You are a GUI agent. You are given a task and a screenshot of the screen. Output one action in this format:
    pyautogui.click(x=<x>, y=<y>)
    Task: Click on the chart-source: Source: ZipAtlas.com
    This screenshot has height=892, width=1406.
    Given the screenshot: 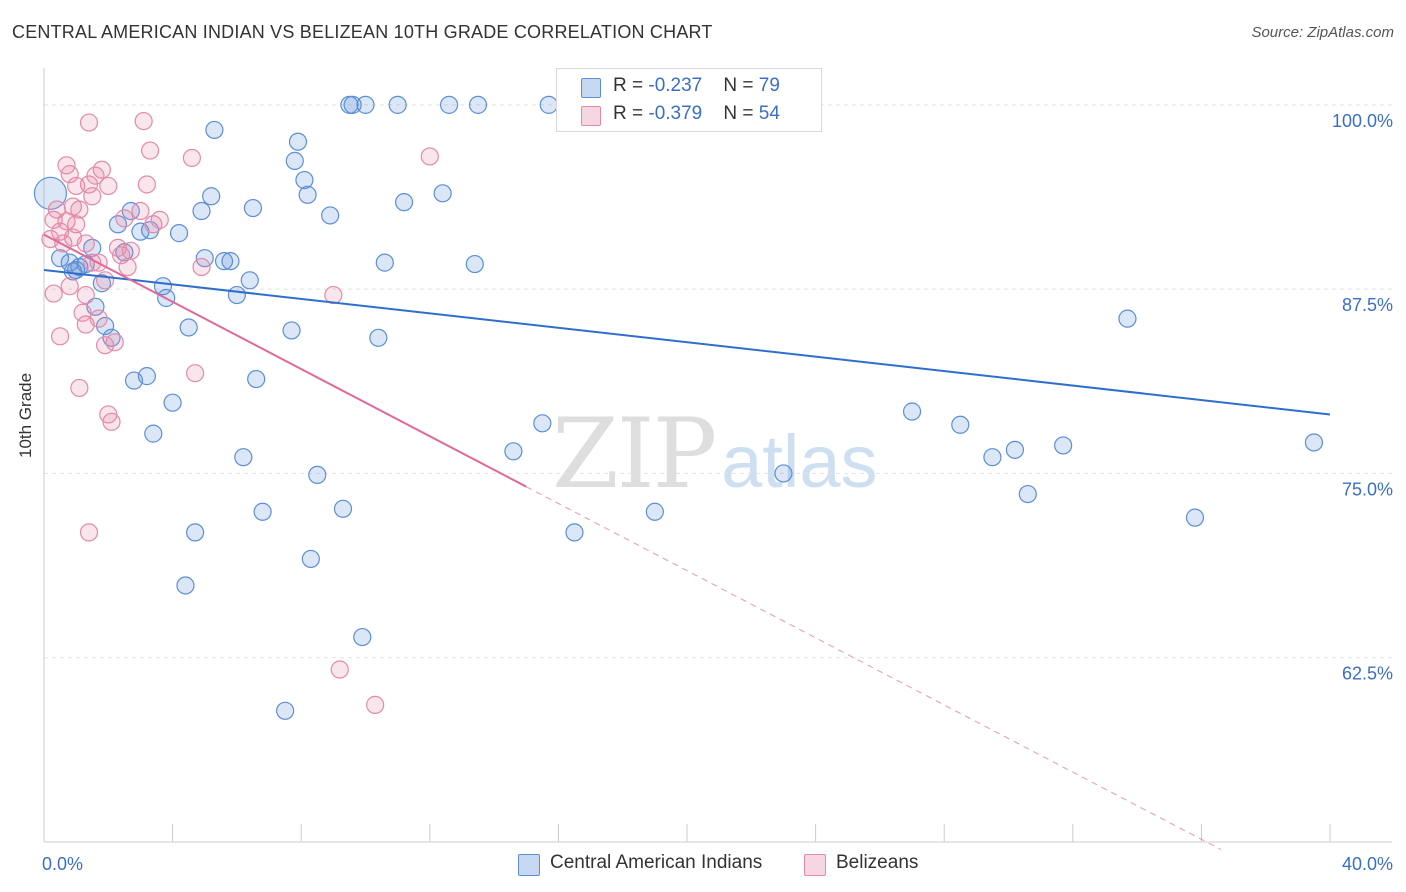 What is the action you would take?
    pyautogui.click(x=1322, y=32)
    